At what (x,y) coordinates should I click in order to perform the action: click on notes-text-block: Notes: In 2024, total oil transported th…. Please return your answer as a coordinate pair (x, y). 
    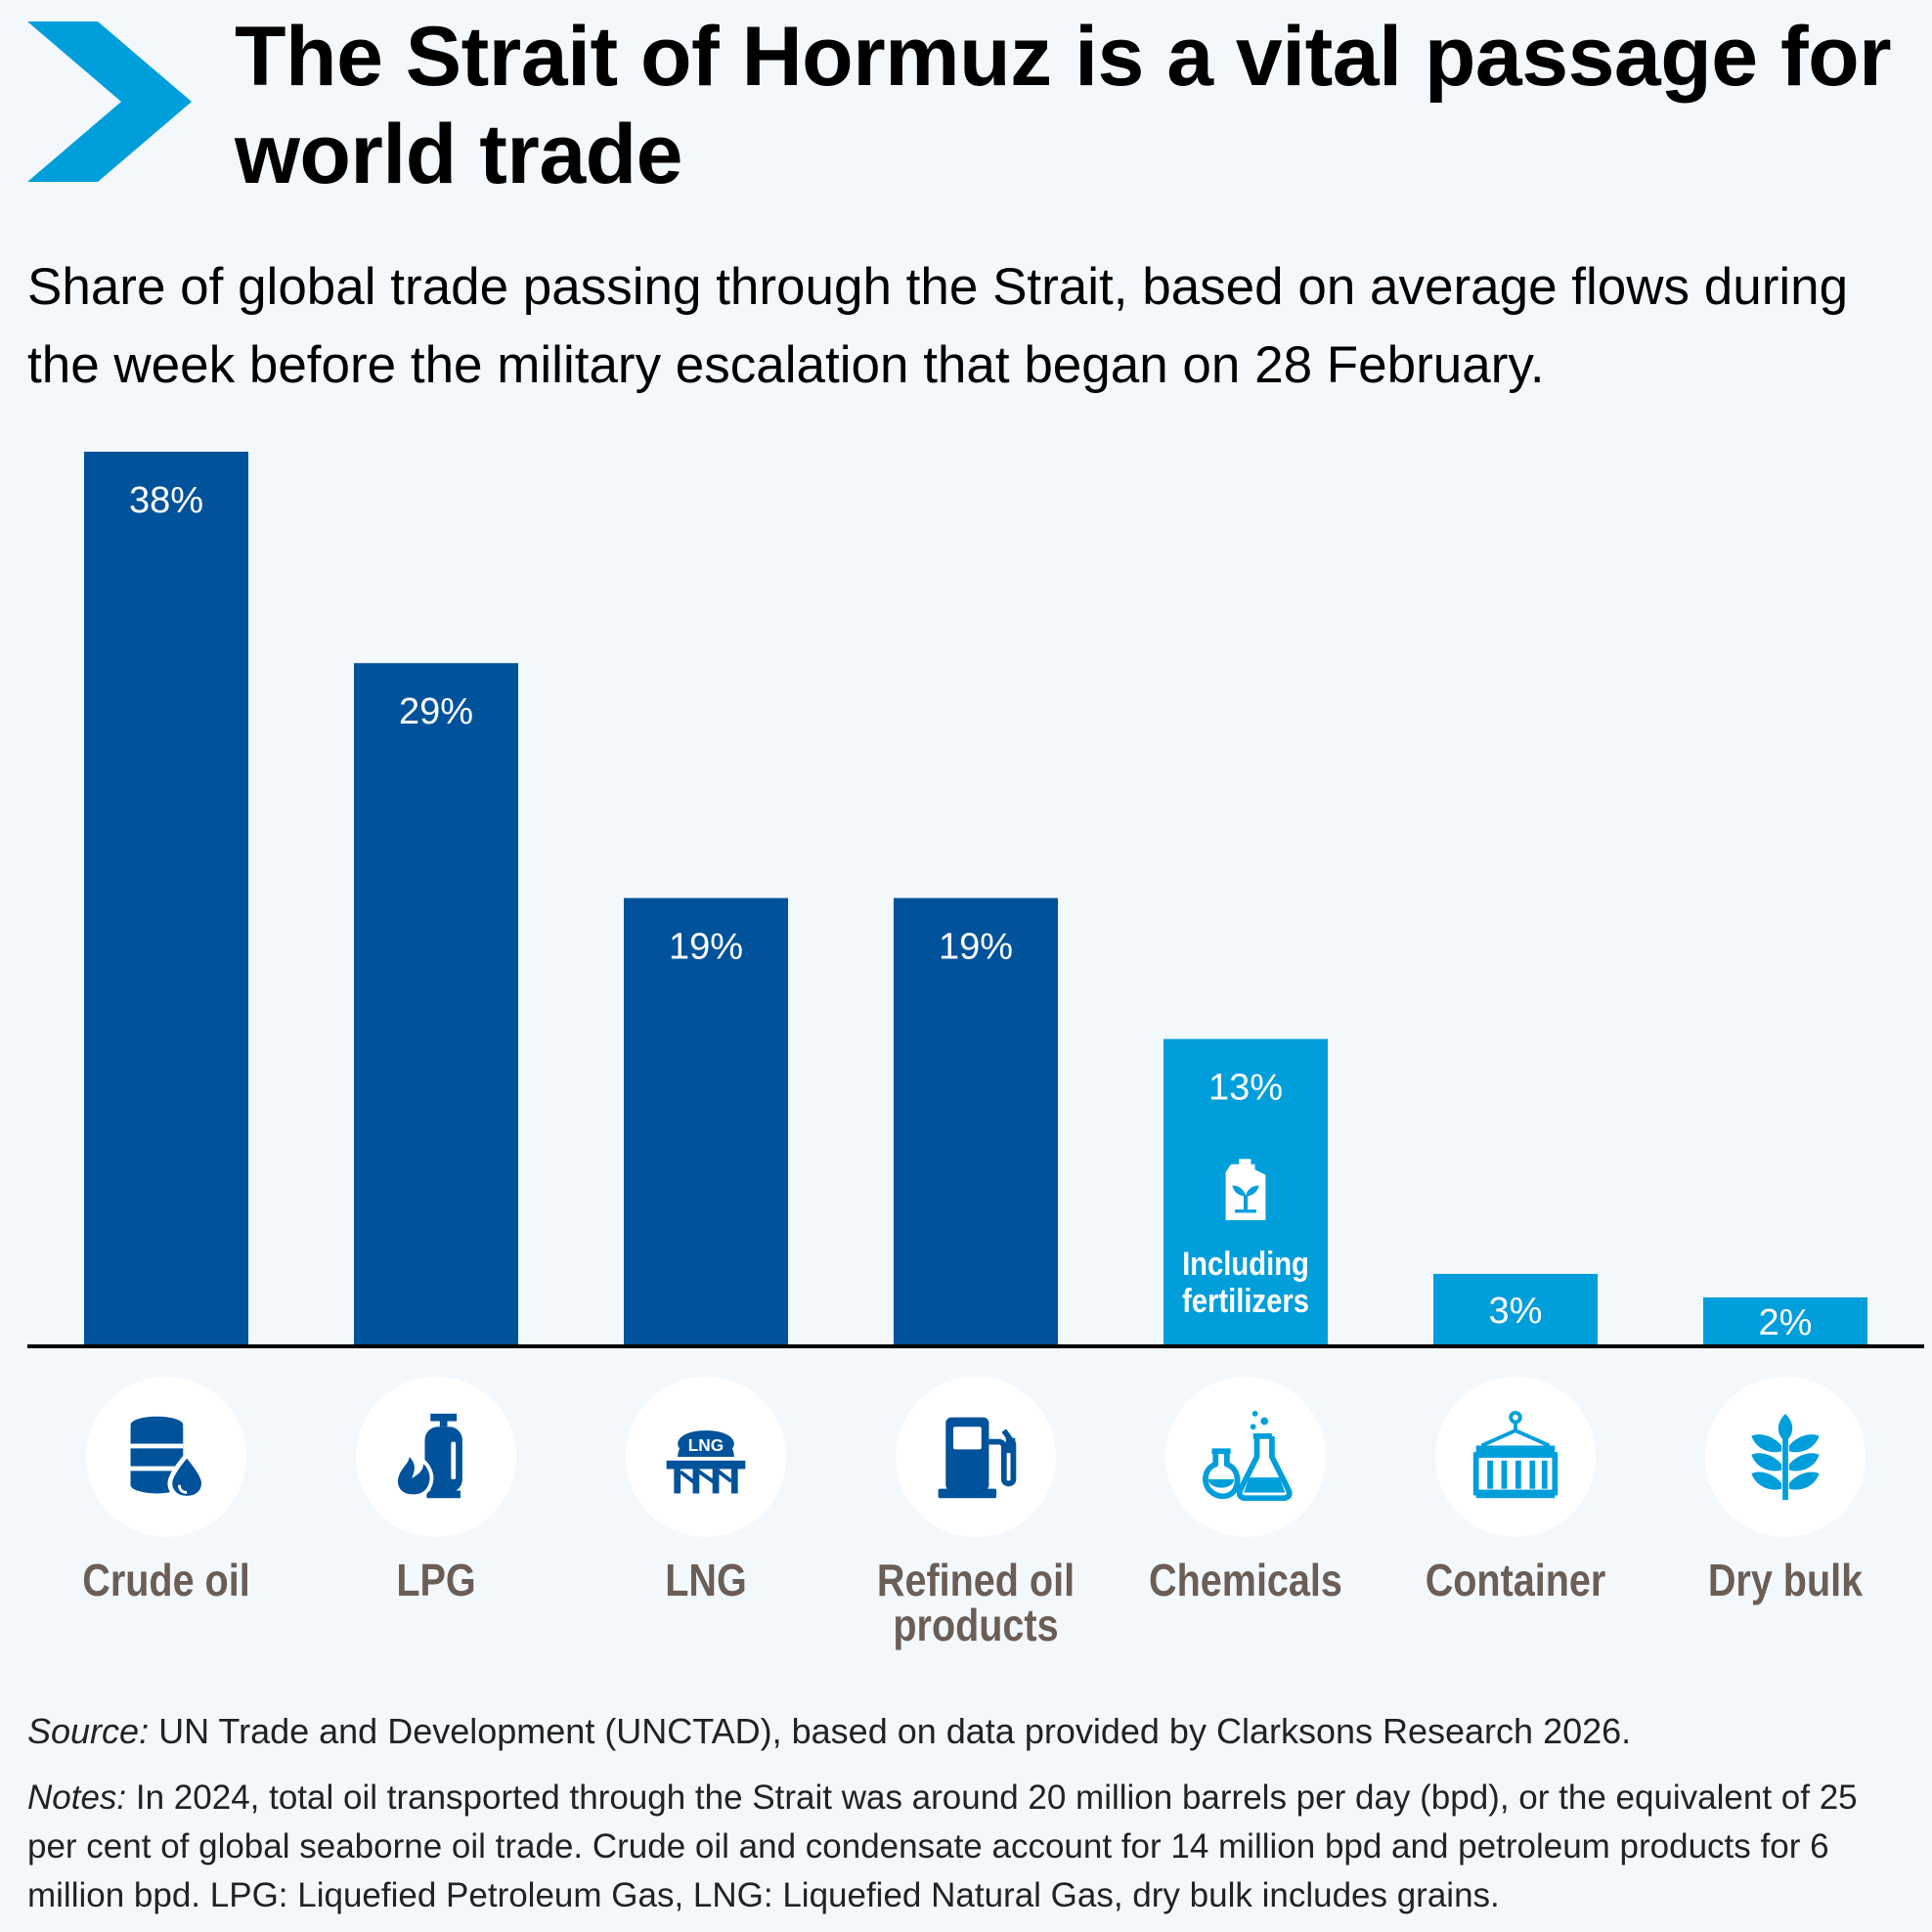
    Looking at the image, I should click on (970, 1847).